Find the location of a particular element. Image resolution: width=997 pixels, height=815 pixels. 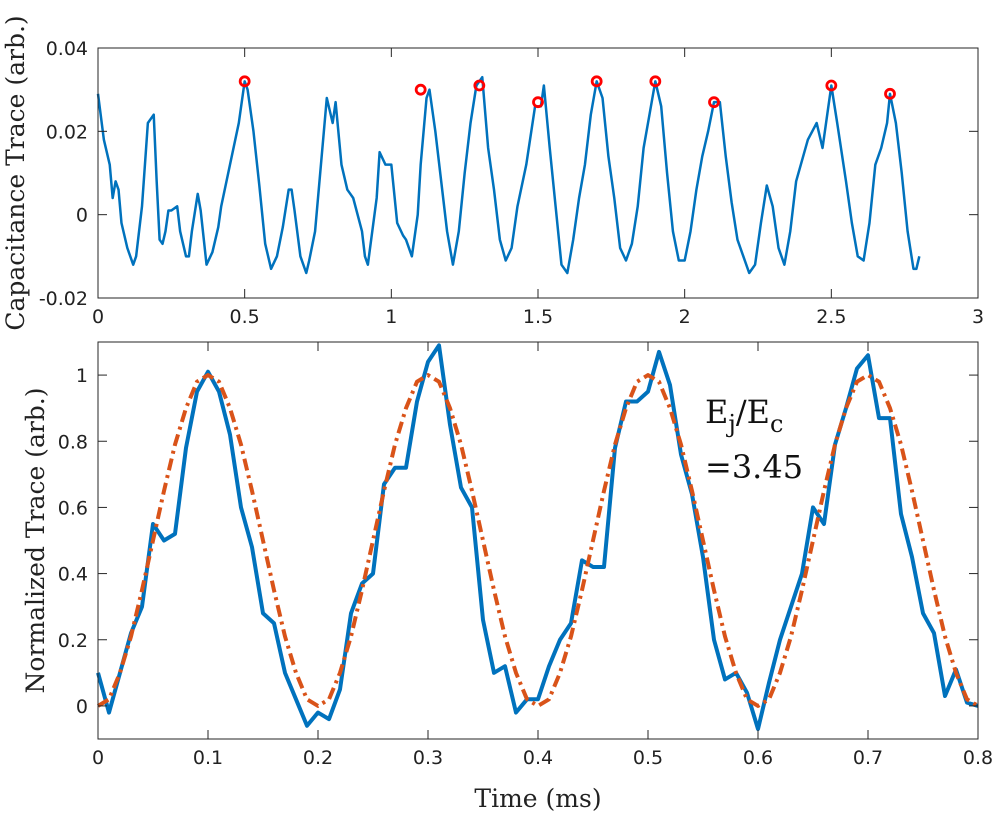

x-tick-label: 0.1 is located at coordinates (208, 758).